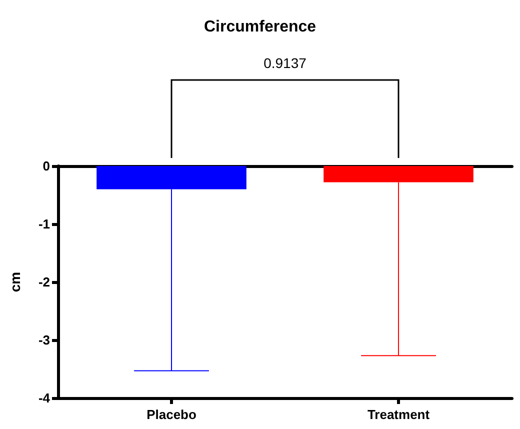 The width and height of the screenshot is (520, 429). Describe the element at coordinates (44, 282) in the screenshot. I see `y-tick-label: -2` at that location.